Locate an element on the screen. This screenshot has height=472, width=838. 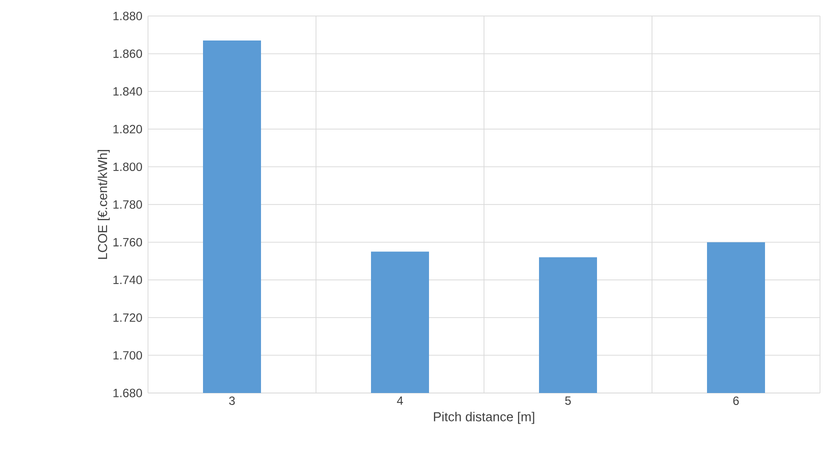
y-tick-label: 1.720 is located at coordinates (127, 317).